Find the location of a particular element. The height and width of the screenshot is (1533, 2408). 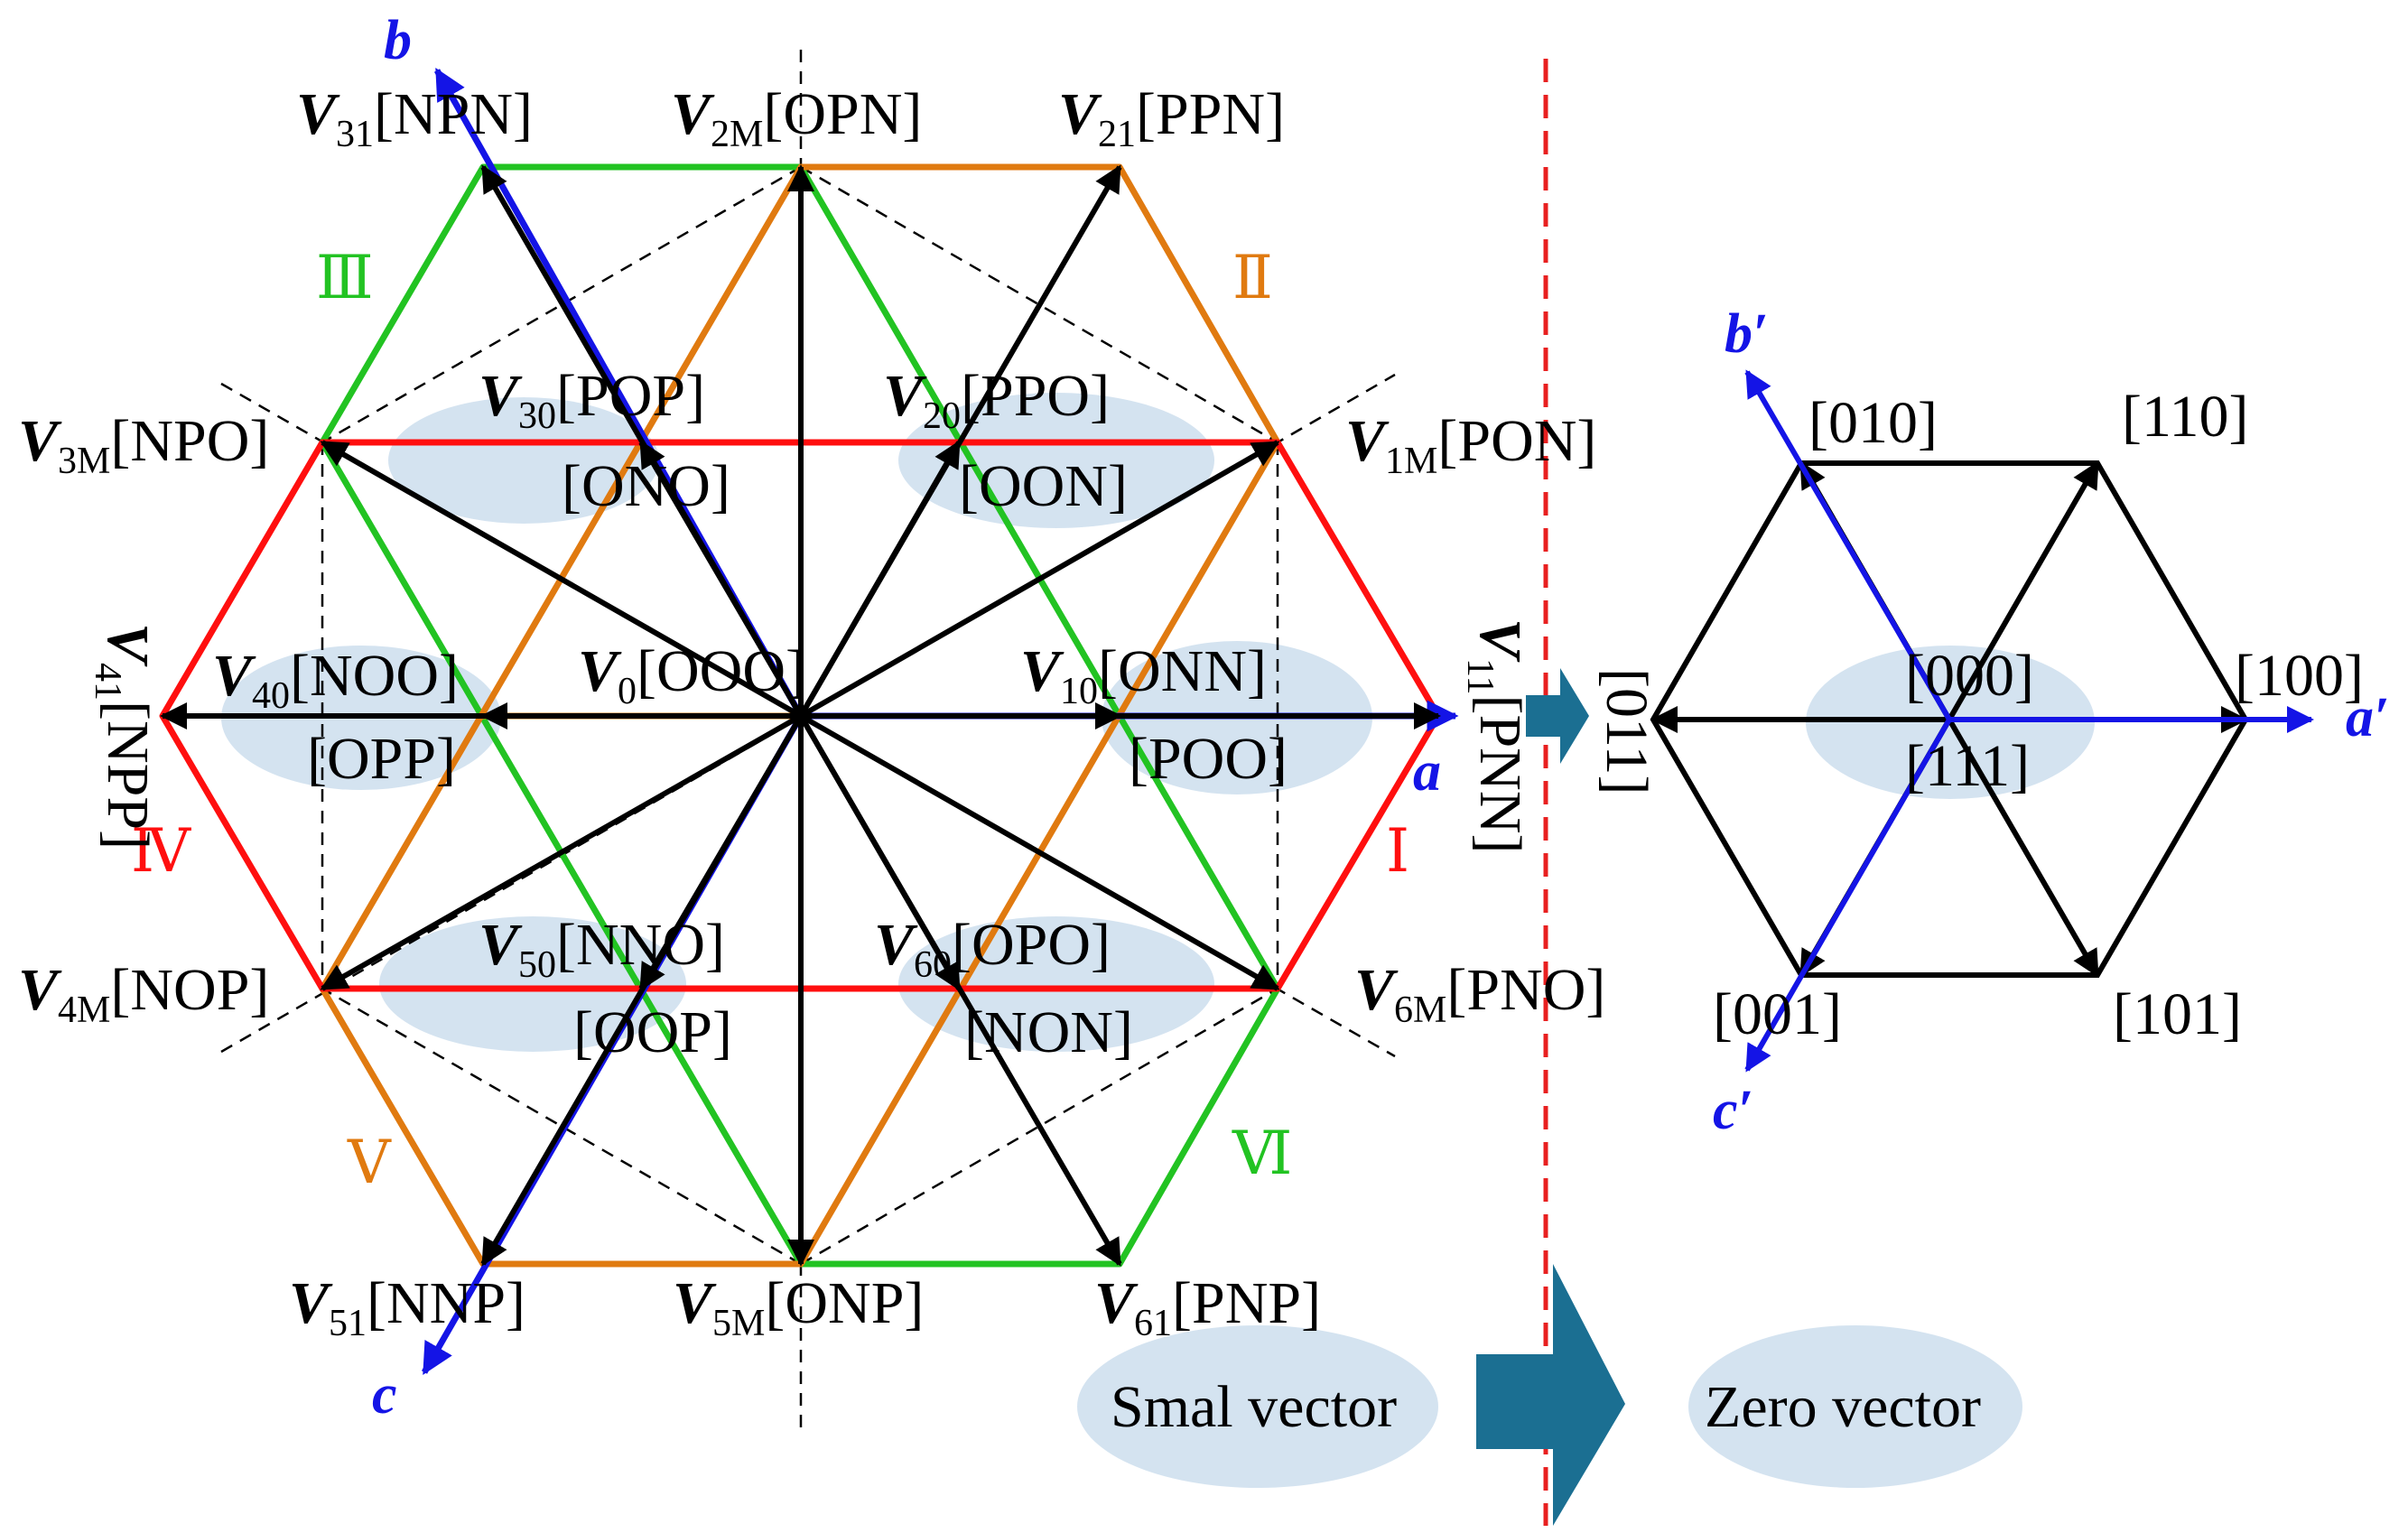

label-V30: V30[POP] is located at coordinates (592, 400).